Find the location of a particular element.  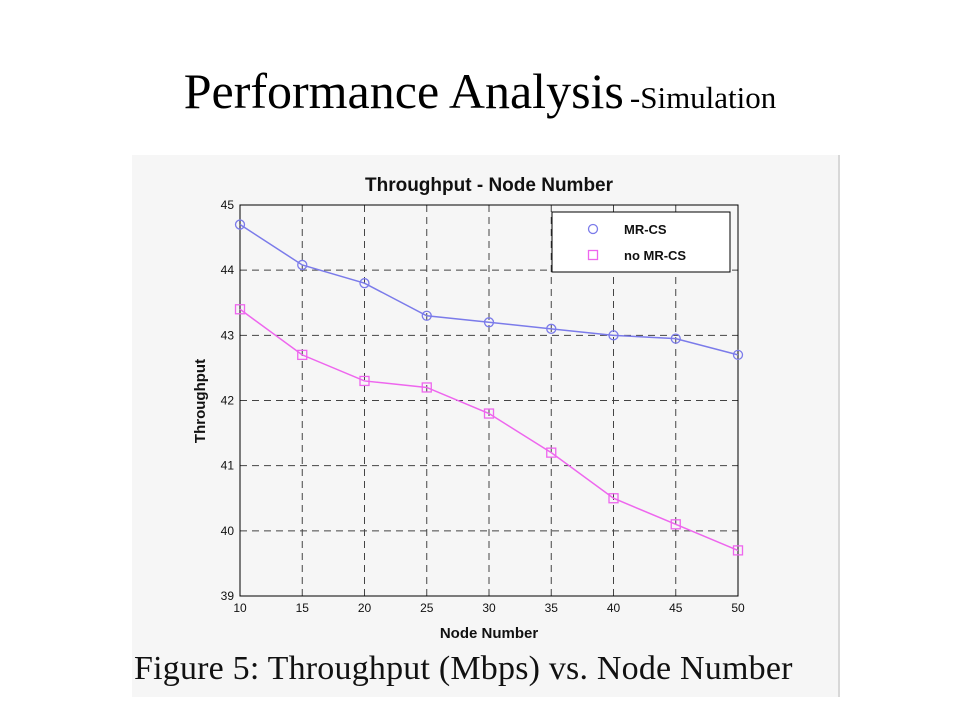

y-tick-label: 40 is located at coordinates (228, 531).